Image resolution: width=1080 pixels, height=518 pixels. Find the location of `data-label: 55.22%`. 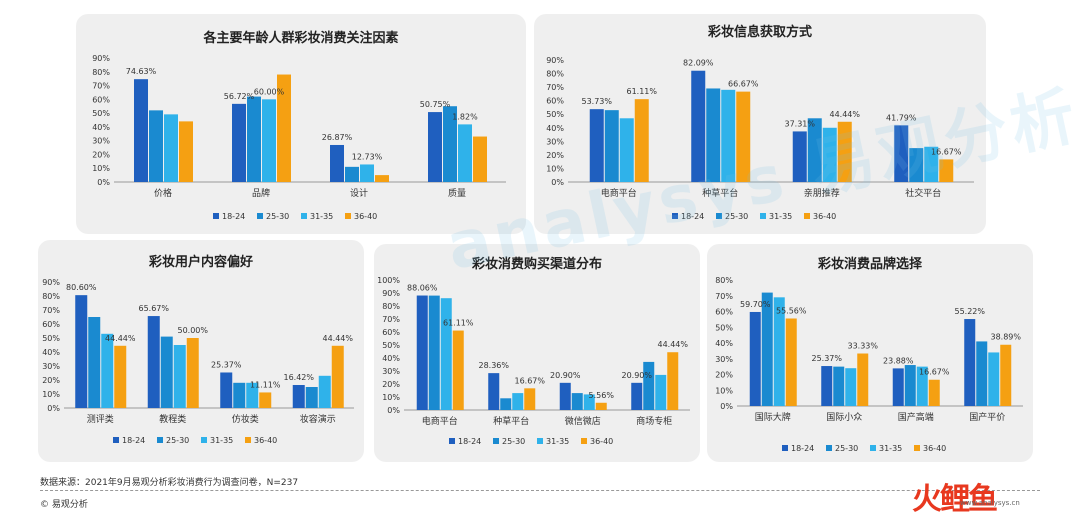

data-label: 55.22% is located at coordinates (969, 311).